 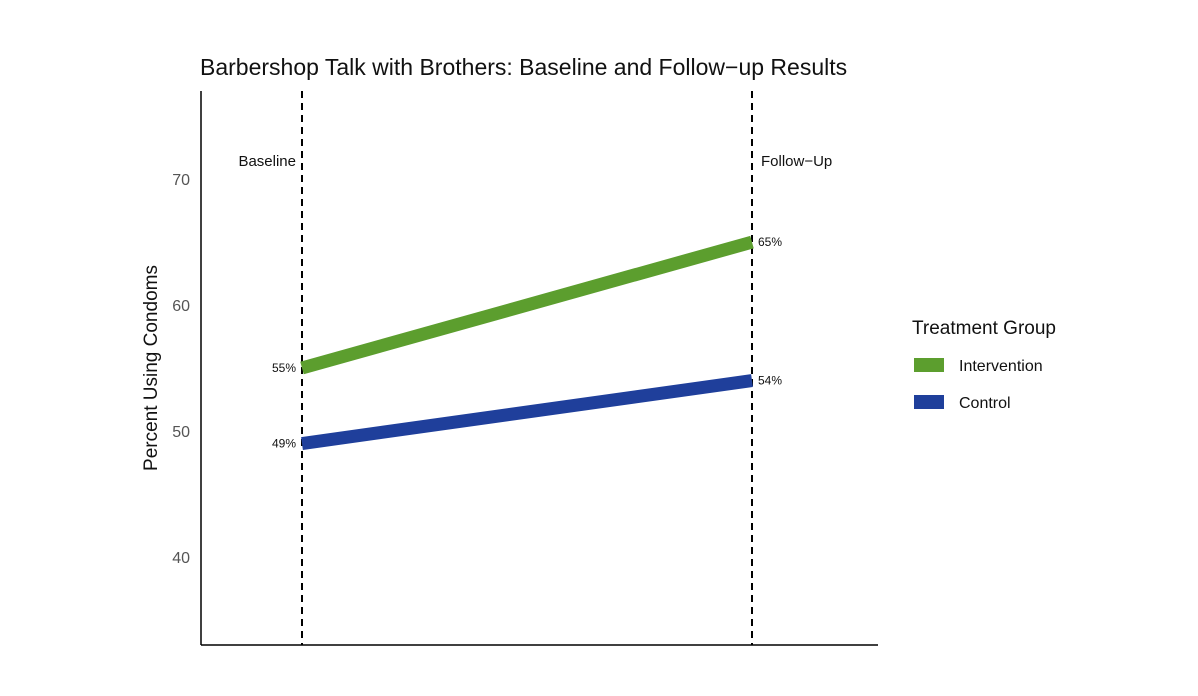 What do you see at coordinates (527, 412) in the screenshot?
I see `series-line-control` at bounding box center [527, 412].